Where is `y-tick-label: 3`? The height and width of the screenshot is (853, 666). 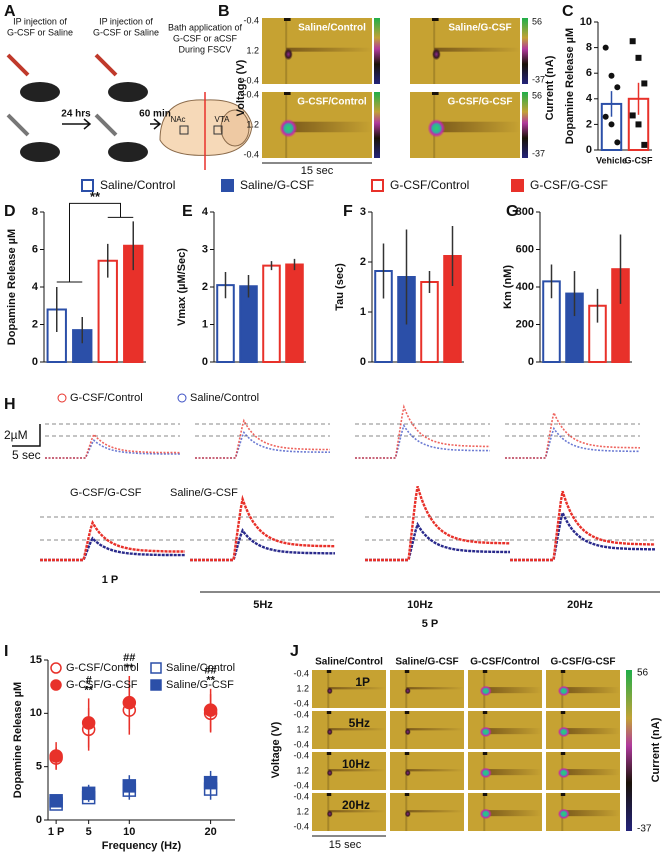
y-tick-label: 3 is located at coordinates (205, 249).